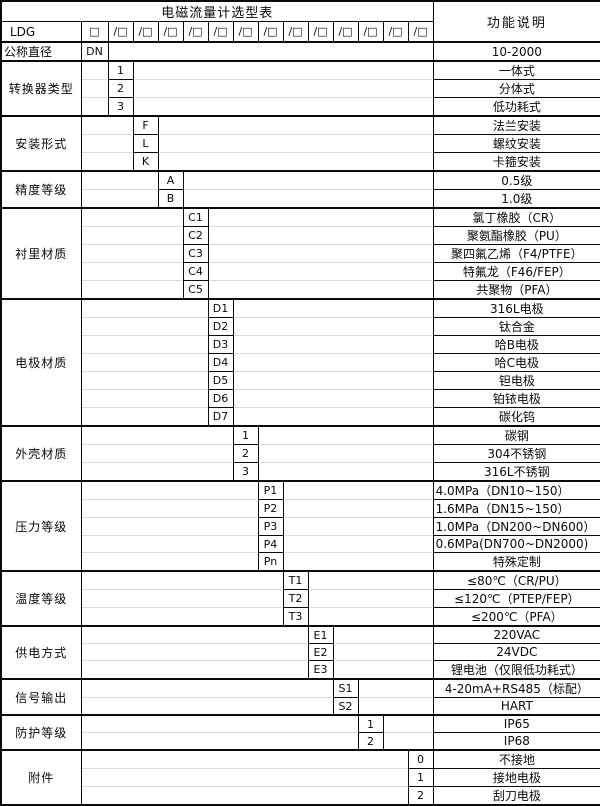 The height and width of the screenshot is (806, 600). I want to click on option-desc-cell: 钽电极, so click(516, 380).